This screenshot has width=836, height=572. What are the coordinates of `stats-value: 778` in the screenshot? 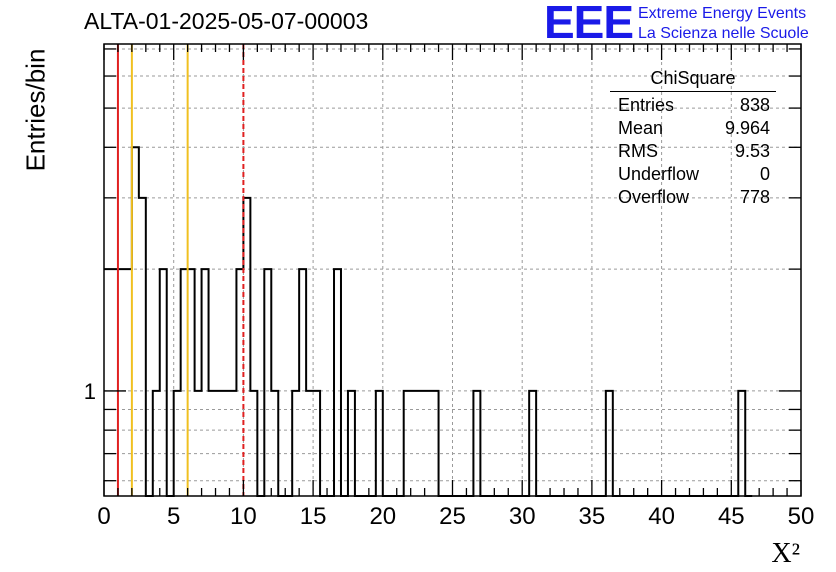 It's located at (754, 197).